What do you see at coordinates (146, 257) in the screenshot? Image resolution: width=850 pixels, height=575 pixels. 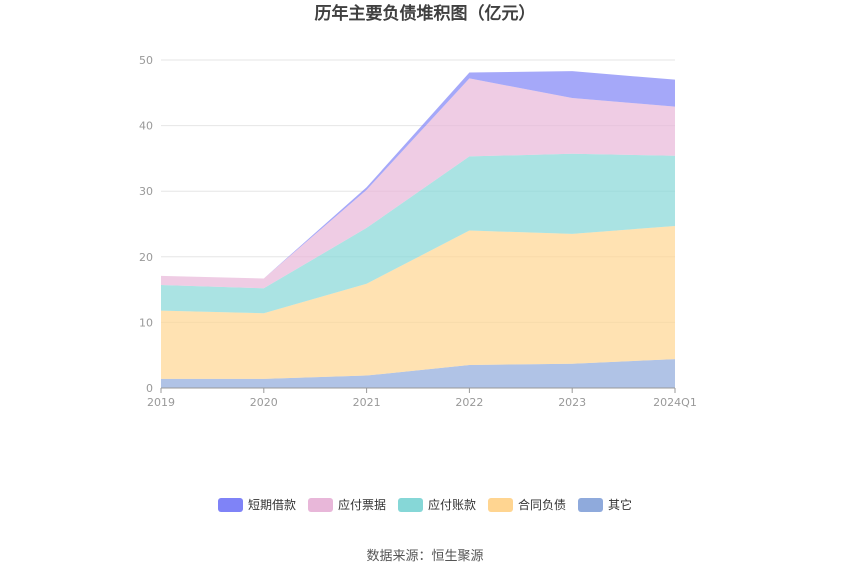 I see `y-tick-label: 20` at bounding box center [146, 257].